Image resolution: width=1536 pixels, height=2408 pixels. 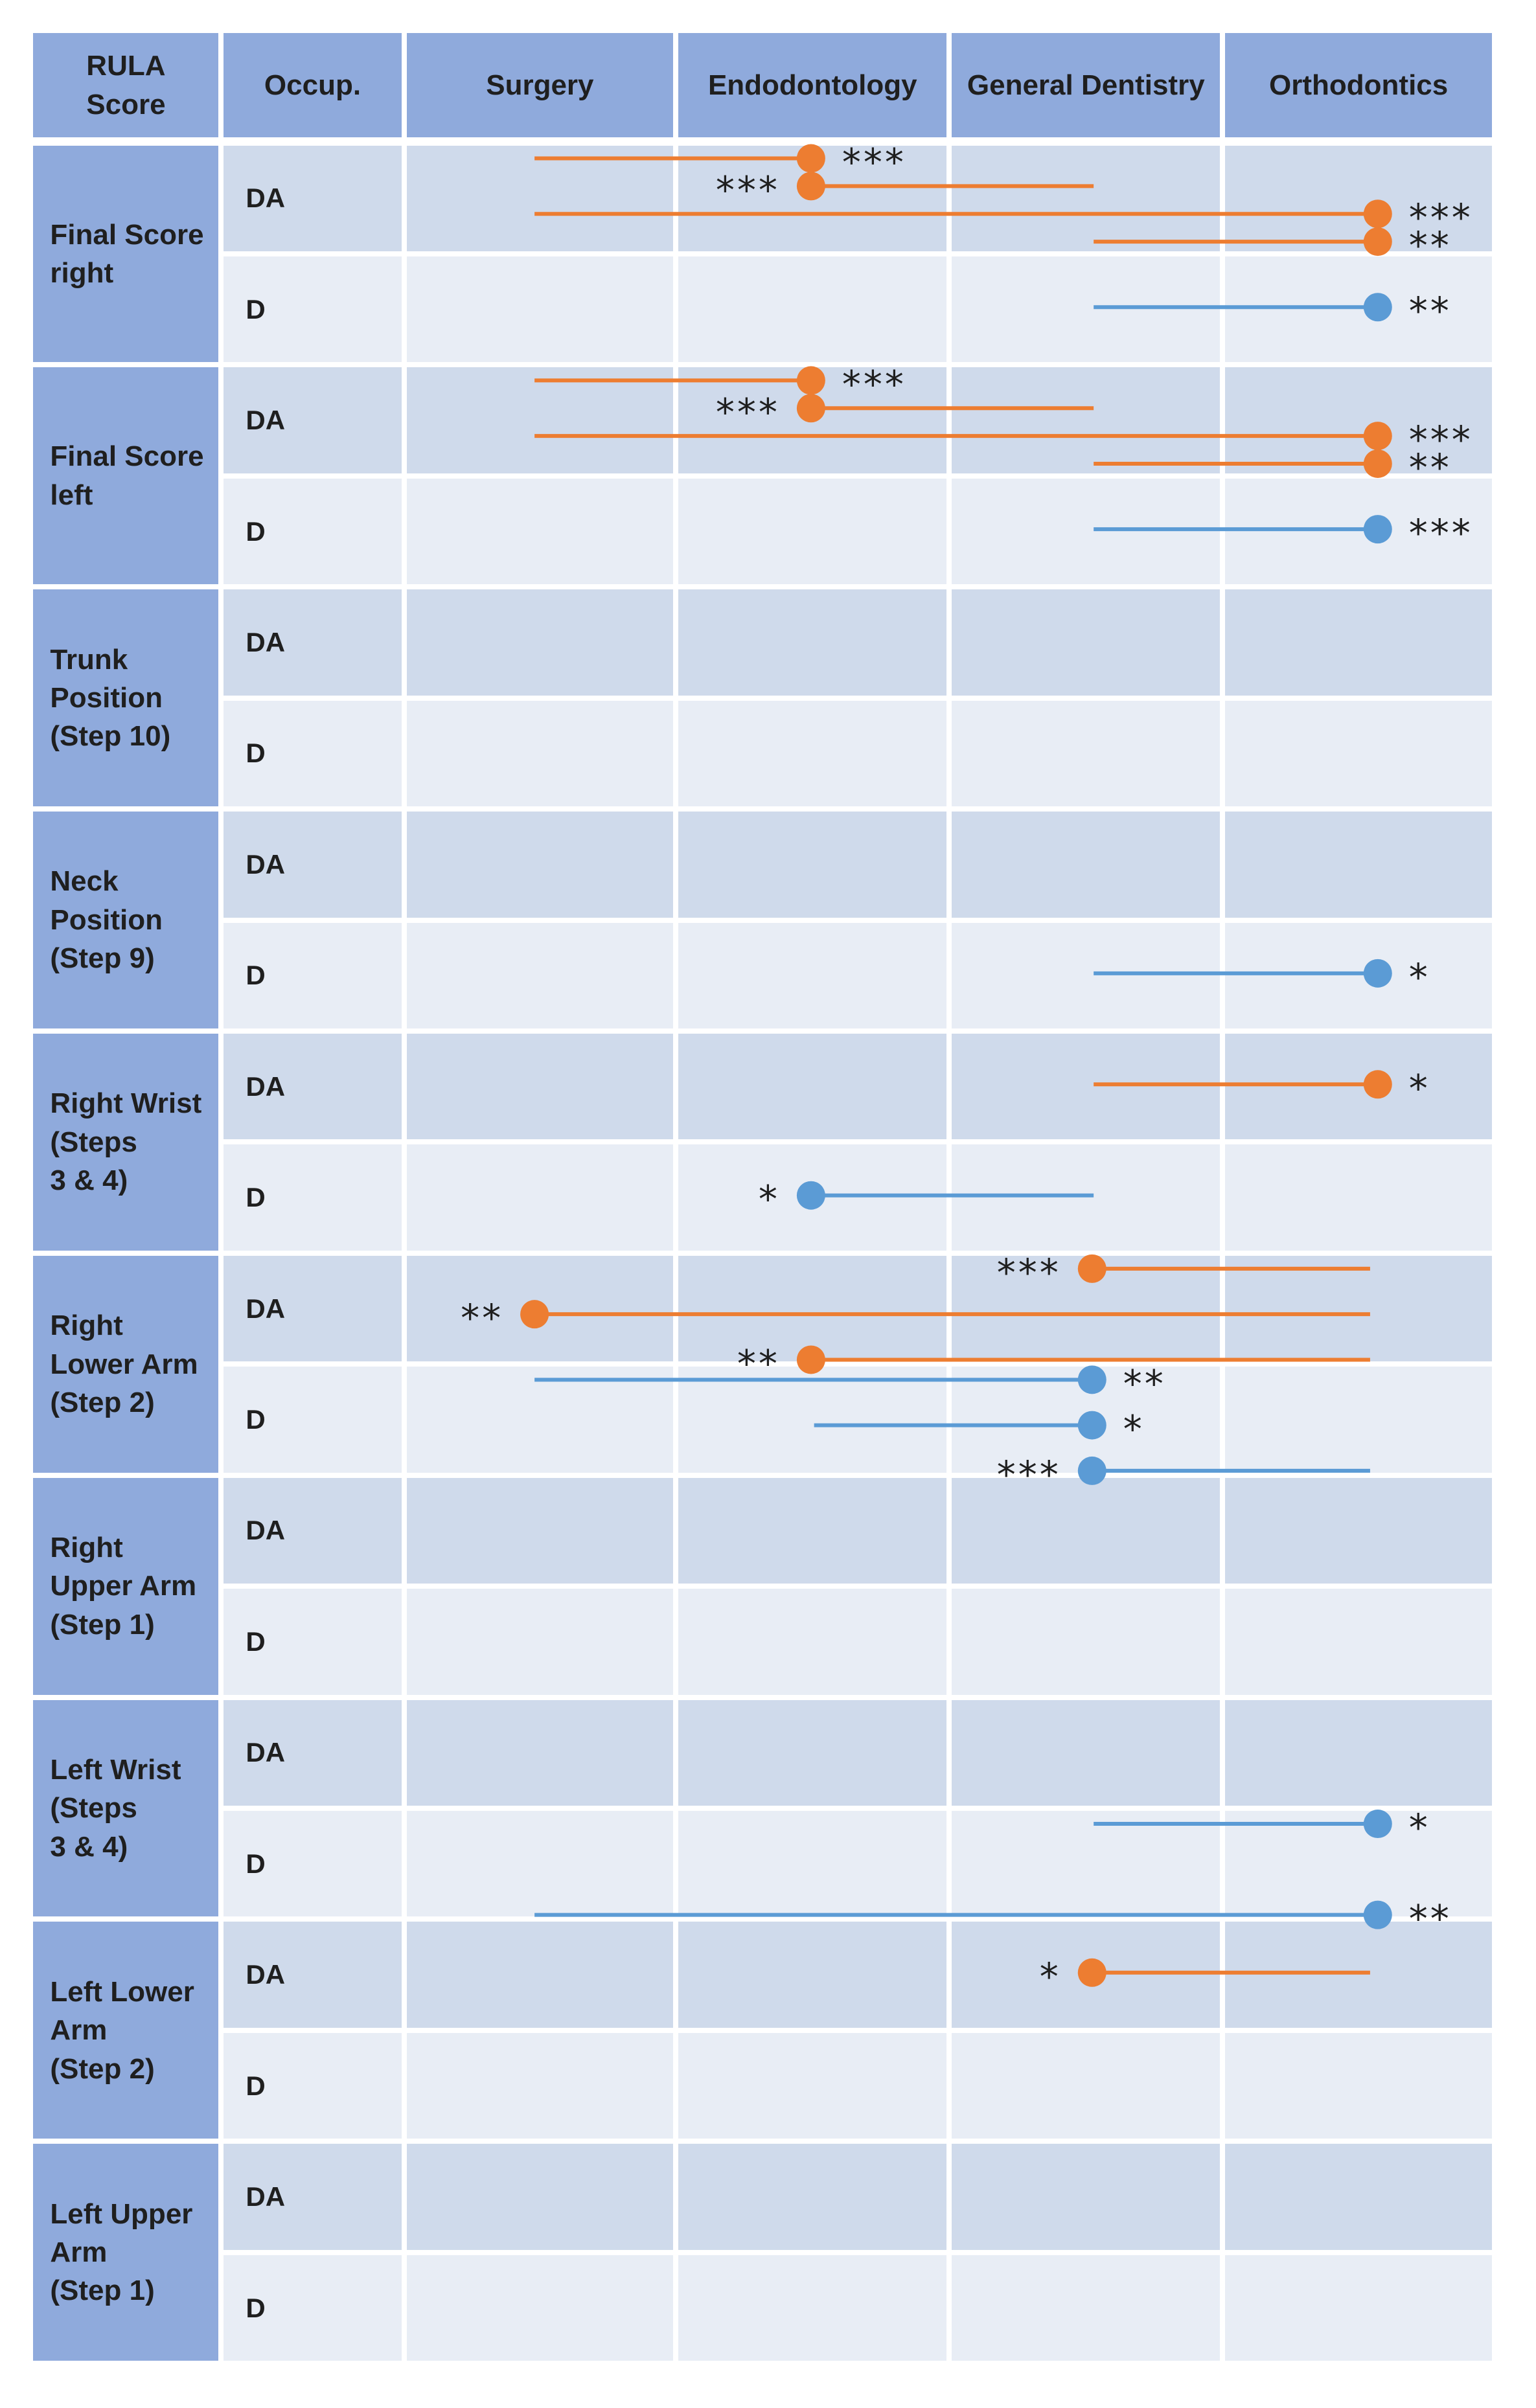 I want to click on group-label: Left Wrist (Steps 3 & 4), so click(x=126, y=1808).